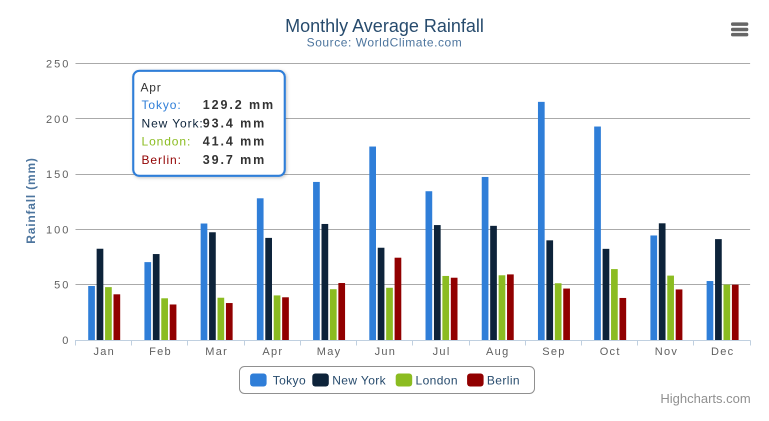 Image resolution: width=769 pixels, height=421 pixels. What do you see at coordinates (553, 352) in the screenshot?
I see `svg-text: Sep` at bounding box center [553, 352].